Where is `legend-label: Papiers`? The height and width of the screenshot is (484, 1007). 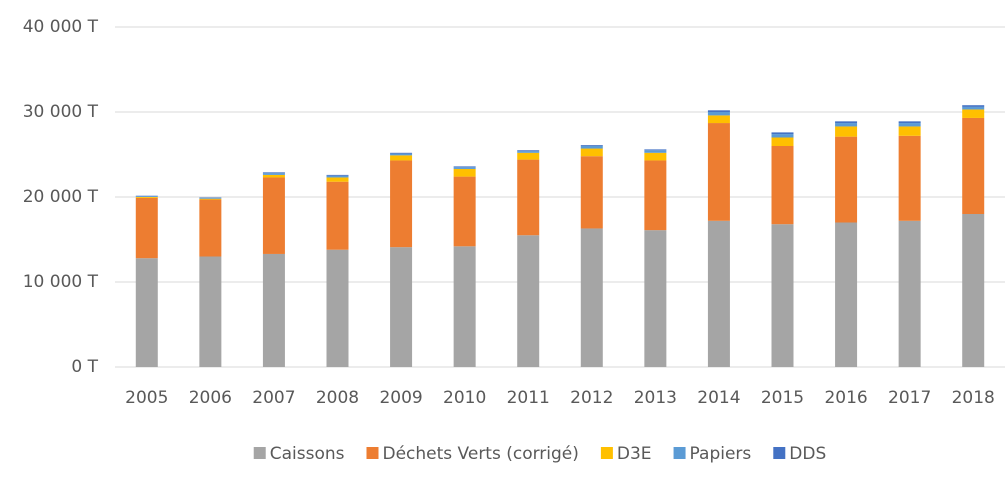
legend-label: Papiers is located at coordinates (721, 454).